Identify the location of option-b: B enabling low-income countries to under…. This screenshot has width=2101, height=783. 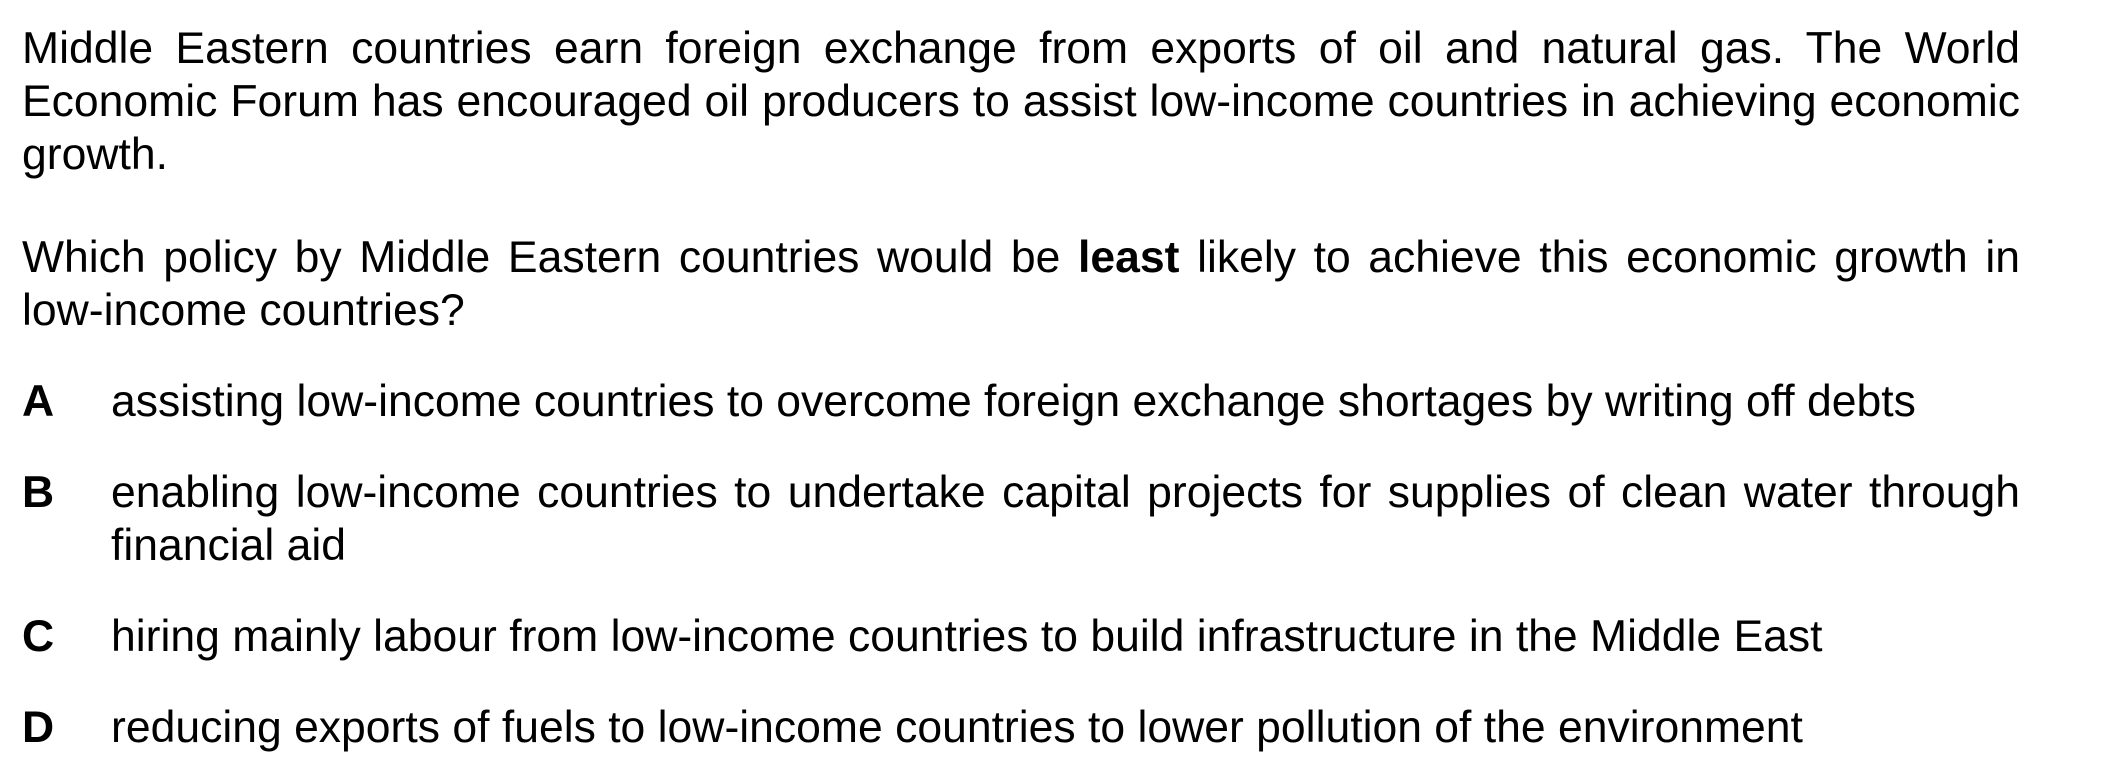
(1021, 519).